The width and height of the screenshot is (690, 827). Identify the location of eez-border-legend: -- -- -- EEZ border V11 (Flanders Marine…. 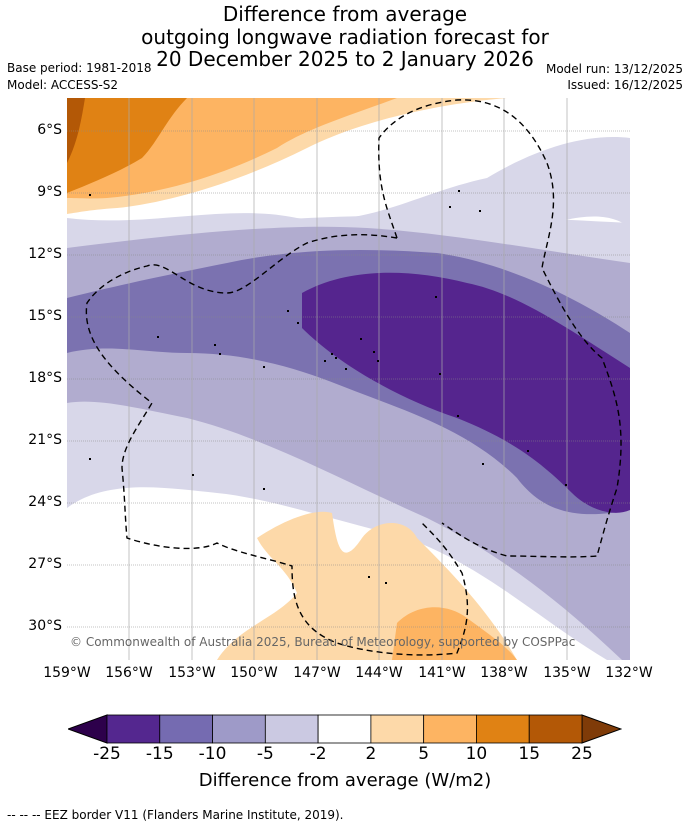
(175, 815).